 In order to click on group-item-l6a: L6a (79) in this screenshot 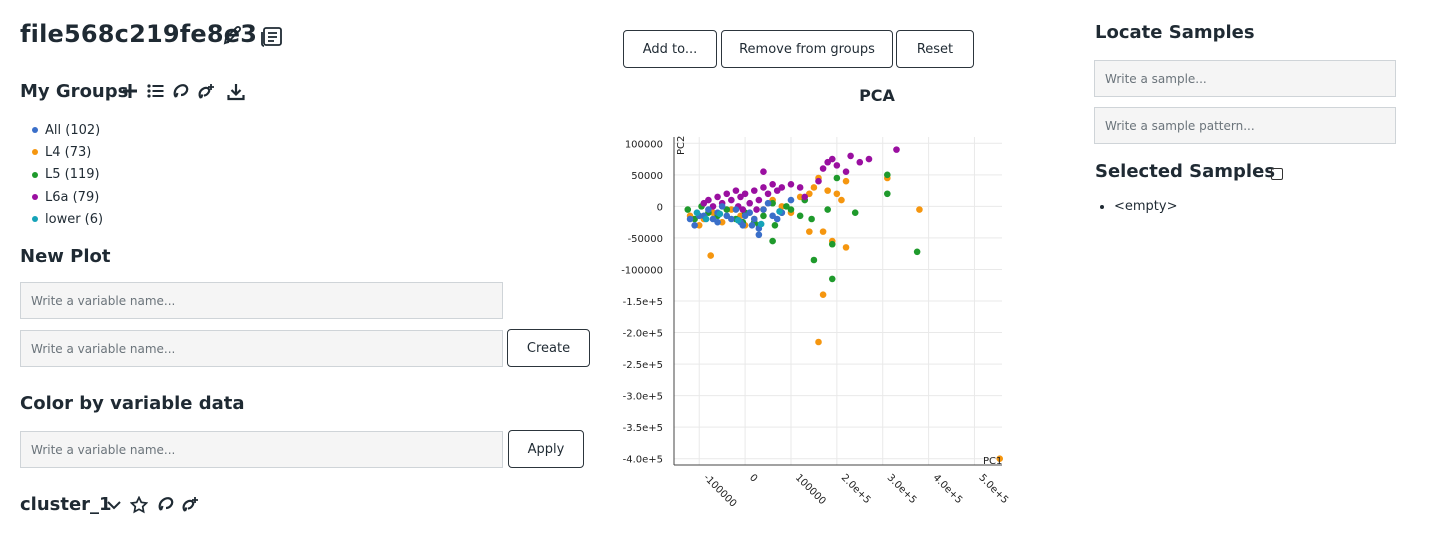, I will do `click(67, 197)`.